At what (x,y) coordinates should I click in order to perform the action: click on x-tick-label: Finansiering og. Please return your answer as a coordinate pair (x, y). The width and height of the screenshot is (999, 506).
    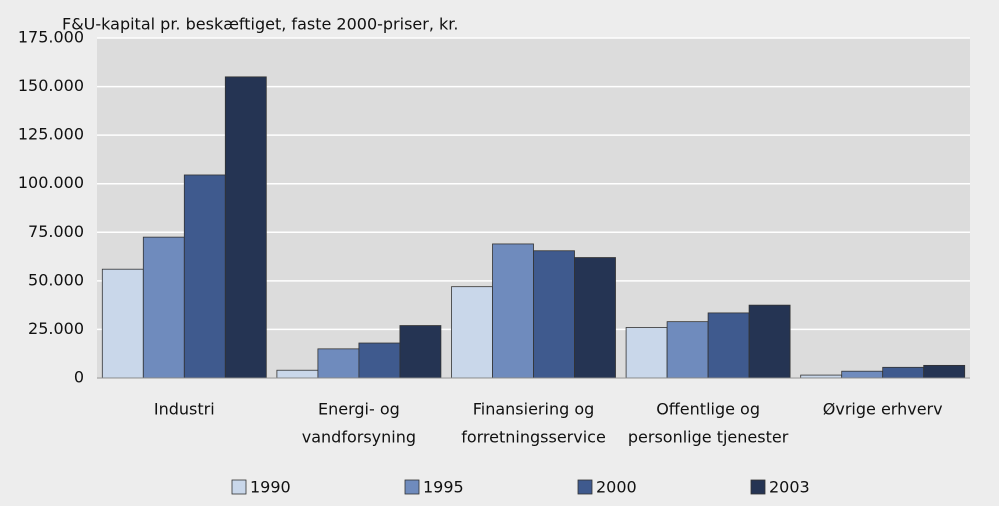
    Looking at the image, I should click on (534, 409).